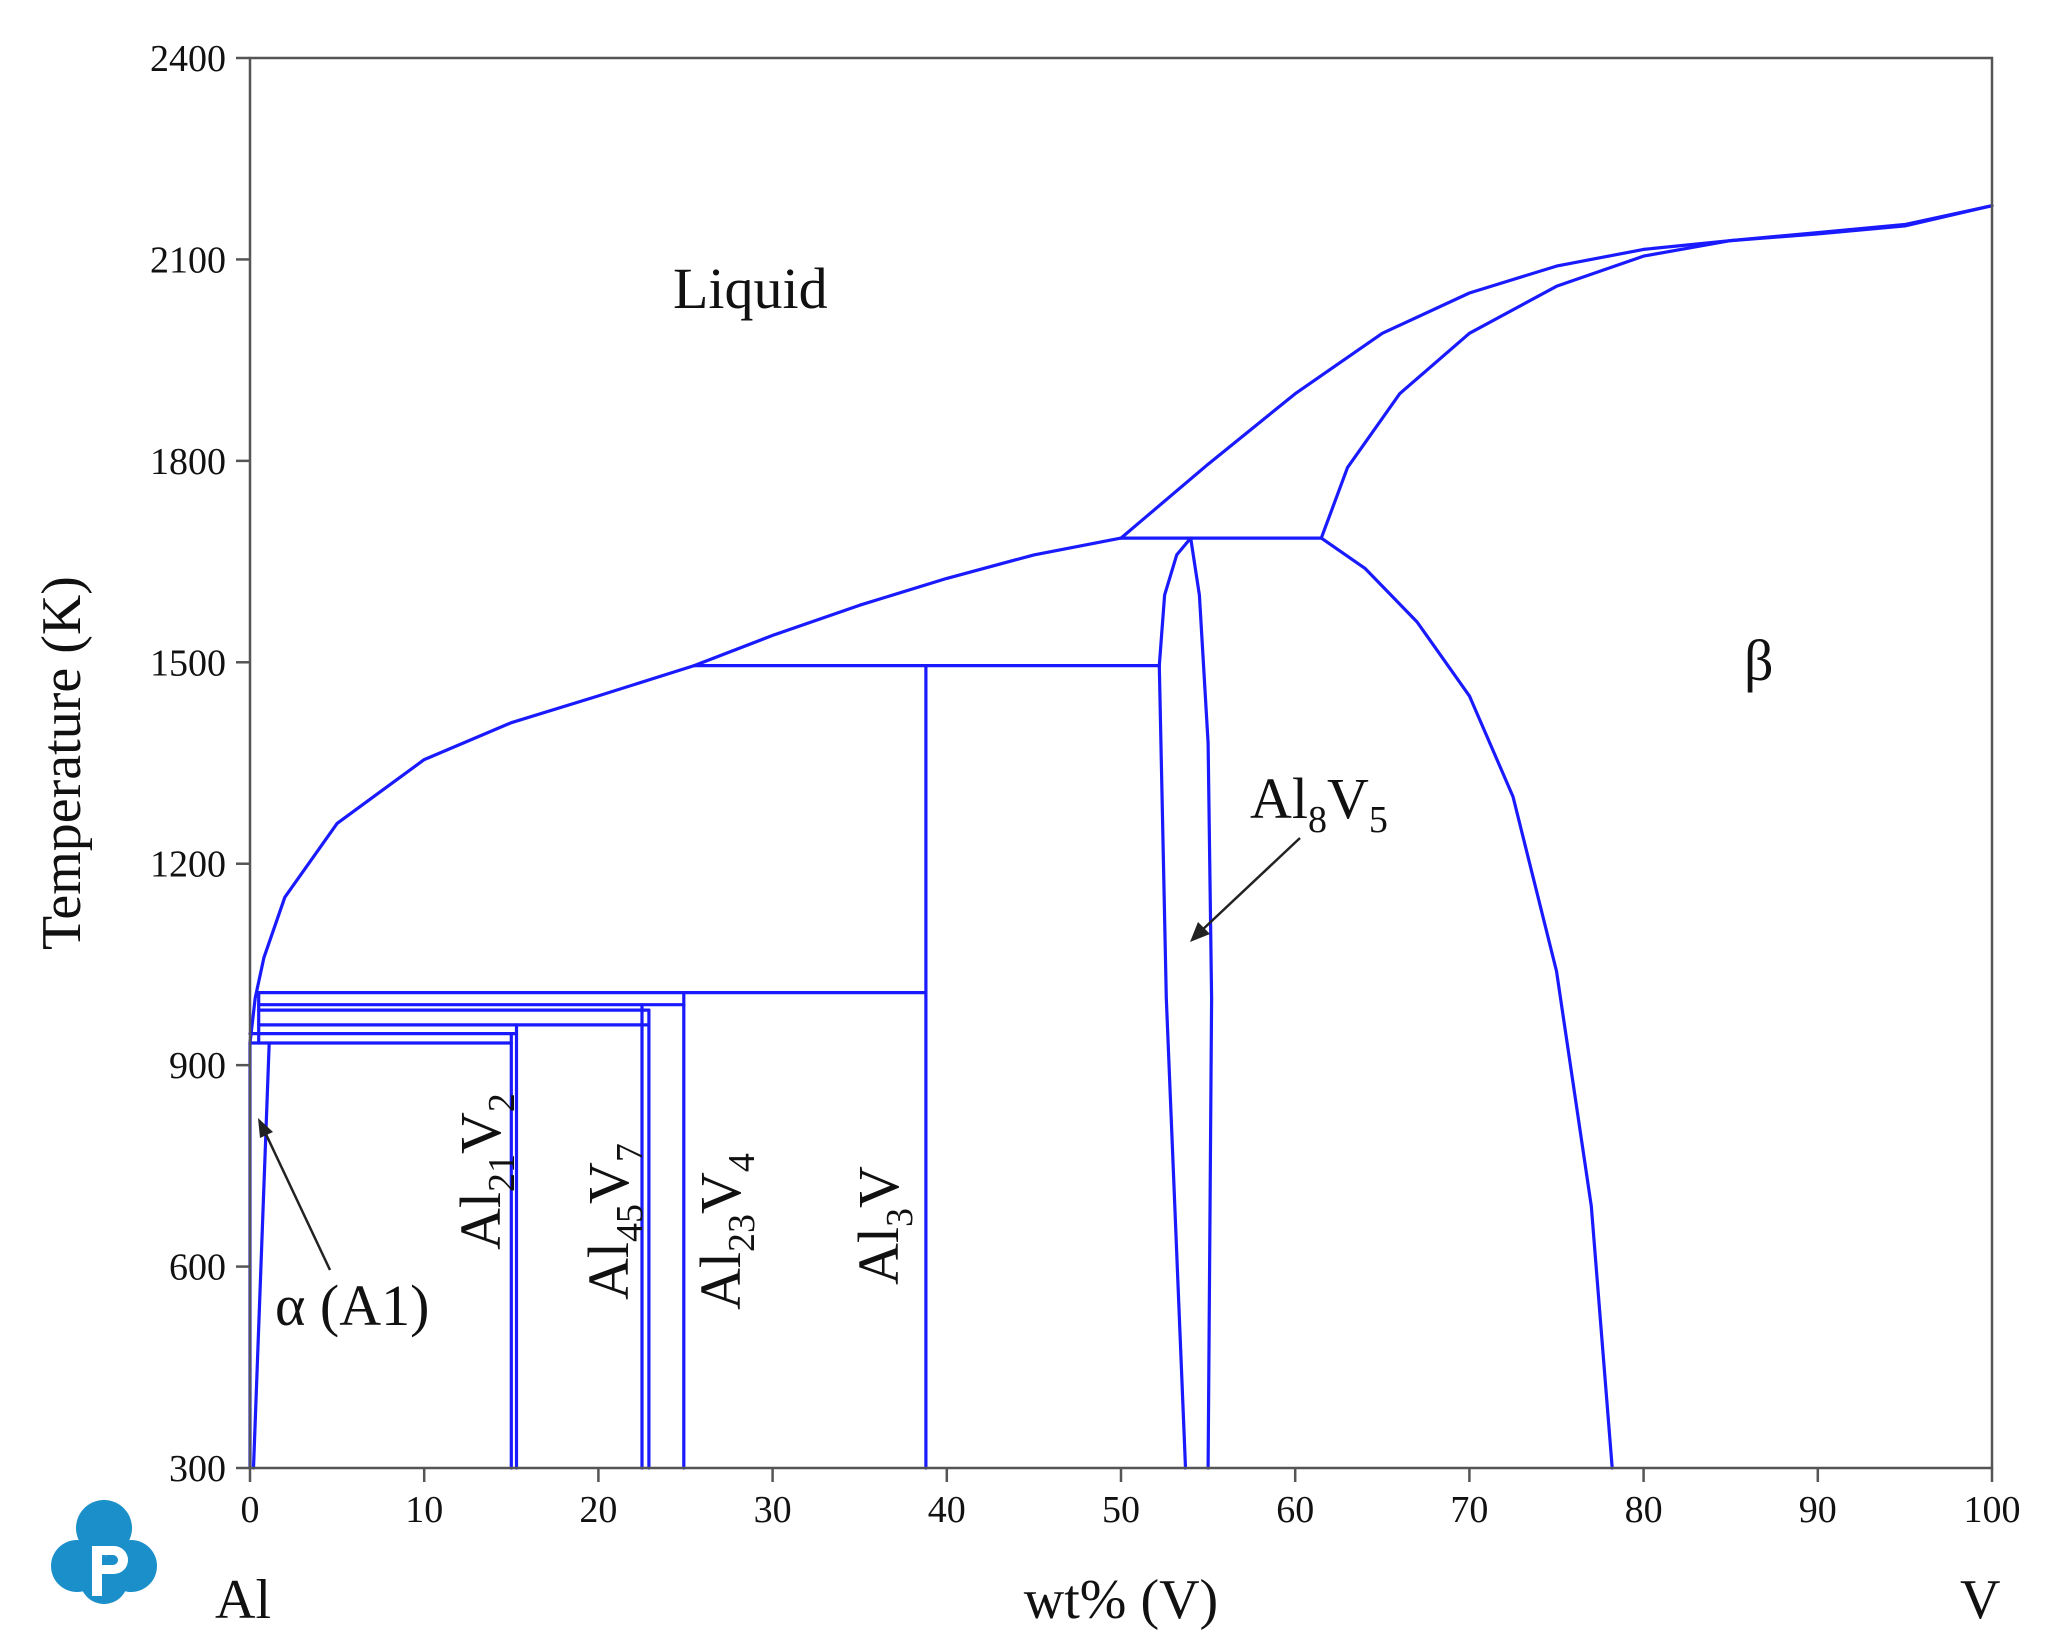  I want to click on al8v5-label: Al8V5, so click(1319, 803).